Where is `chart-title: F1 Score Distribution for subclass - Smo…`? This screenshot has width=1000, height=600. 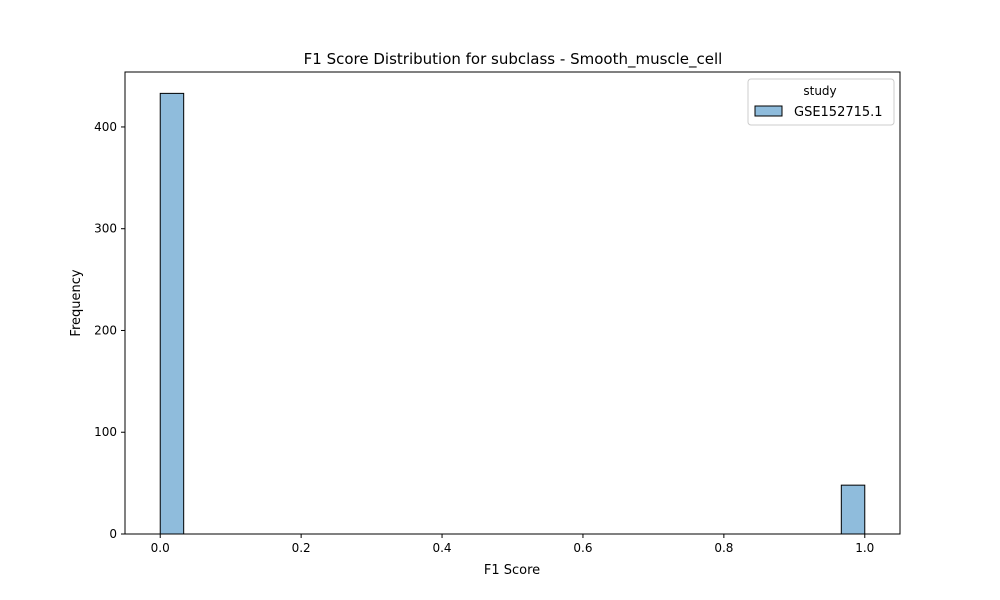 chart-title: F1 Score Distribution for subclass - Smo… is located at coordinates (513, 59).